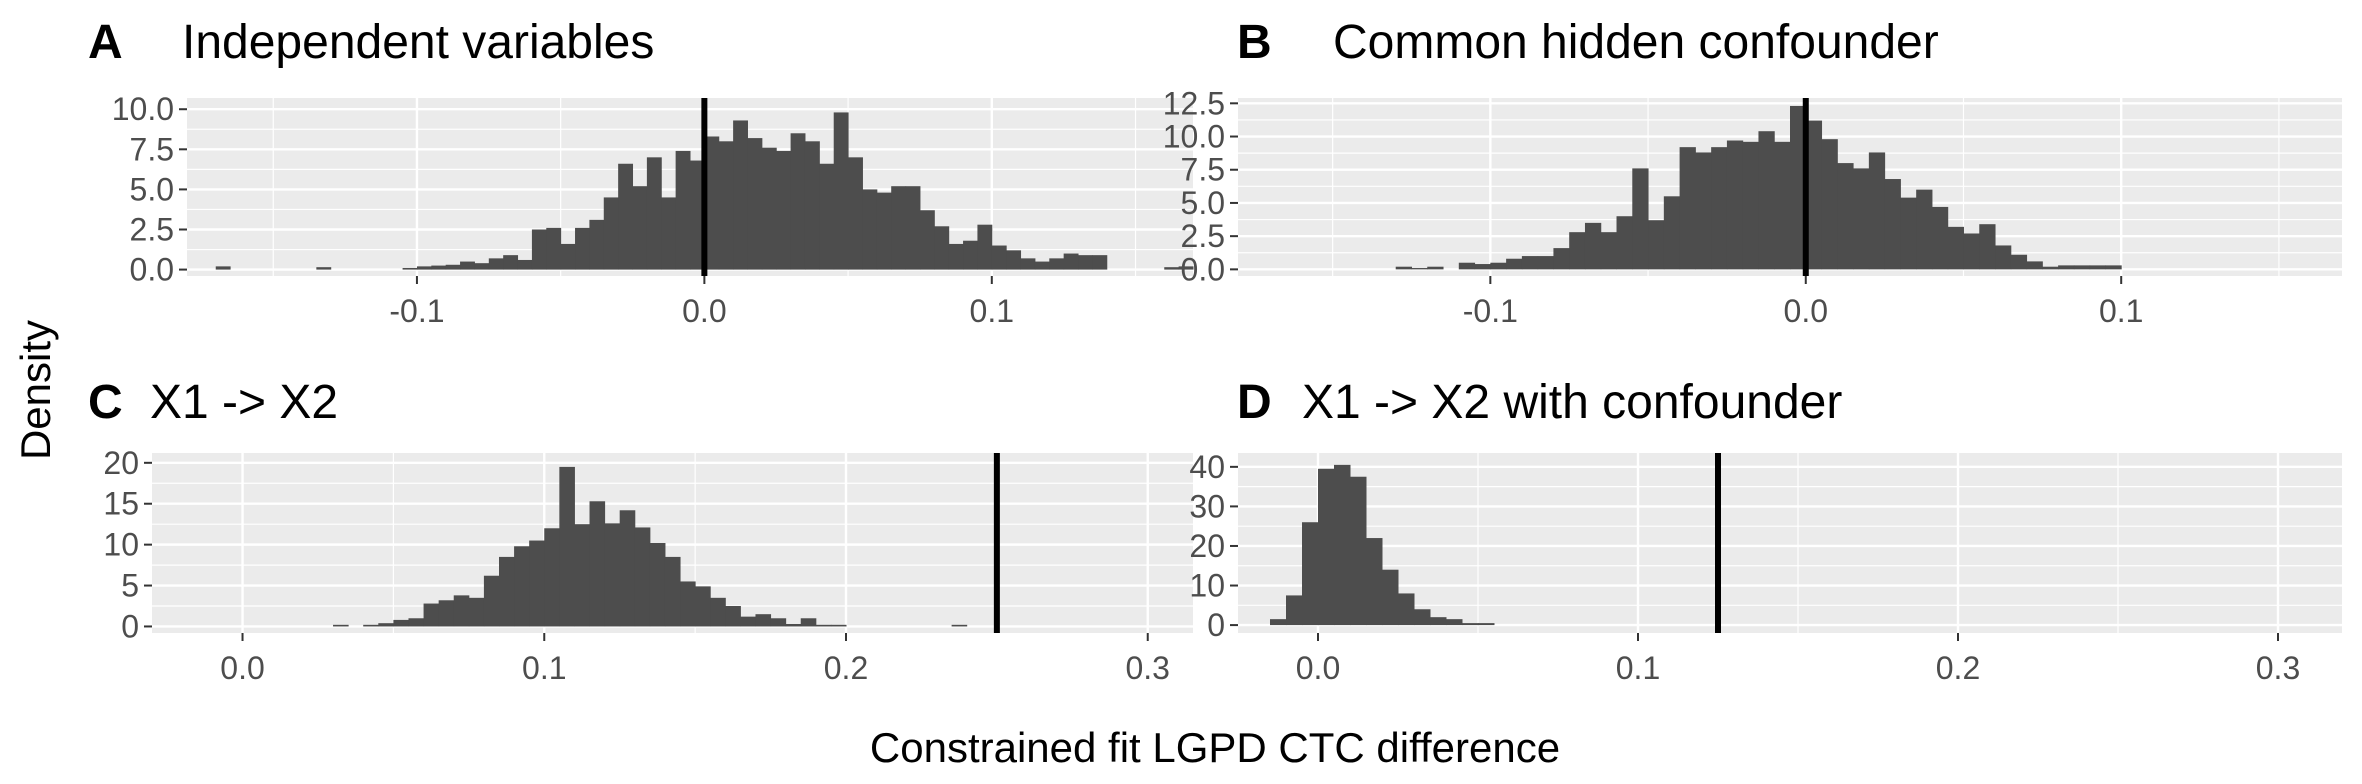 The image size is (2362, 784). Describe the element at coordinates (1215, 747) in the screenshot. I see `x-axis-title: Constrained fit LGPD CTC difference` at that location.